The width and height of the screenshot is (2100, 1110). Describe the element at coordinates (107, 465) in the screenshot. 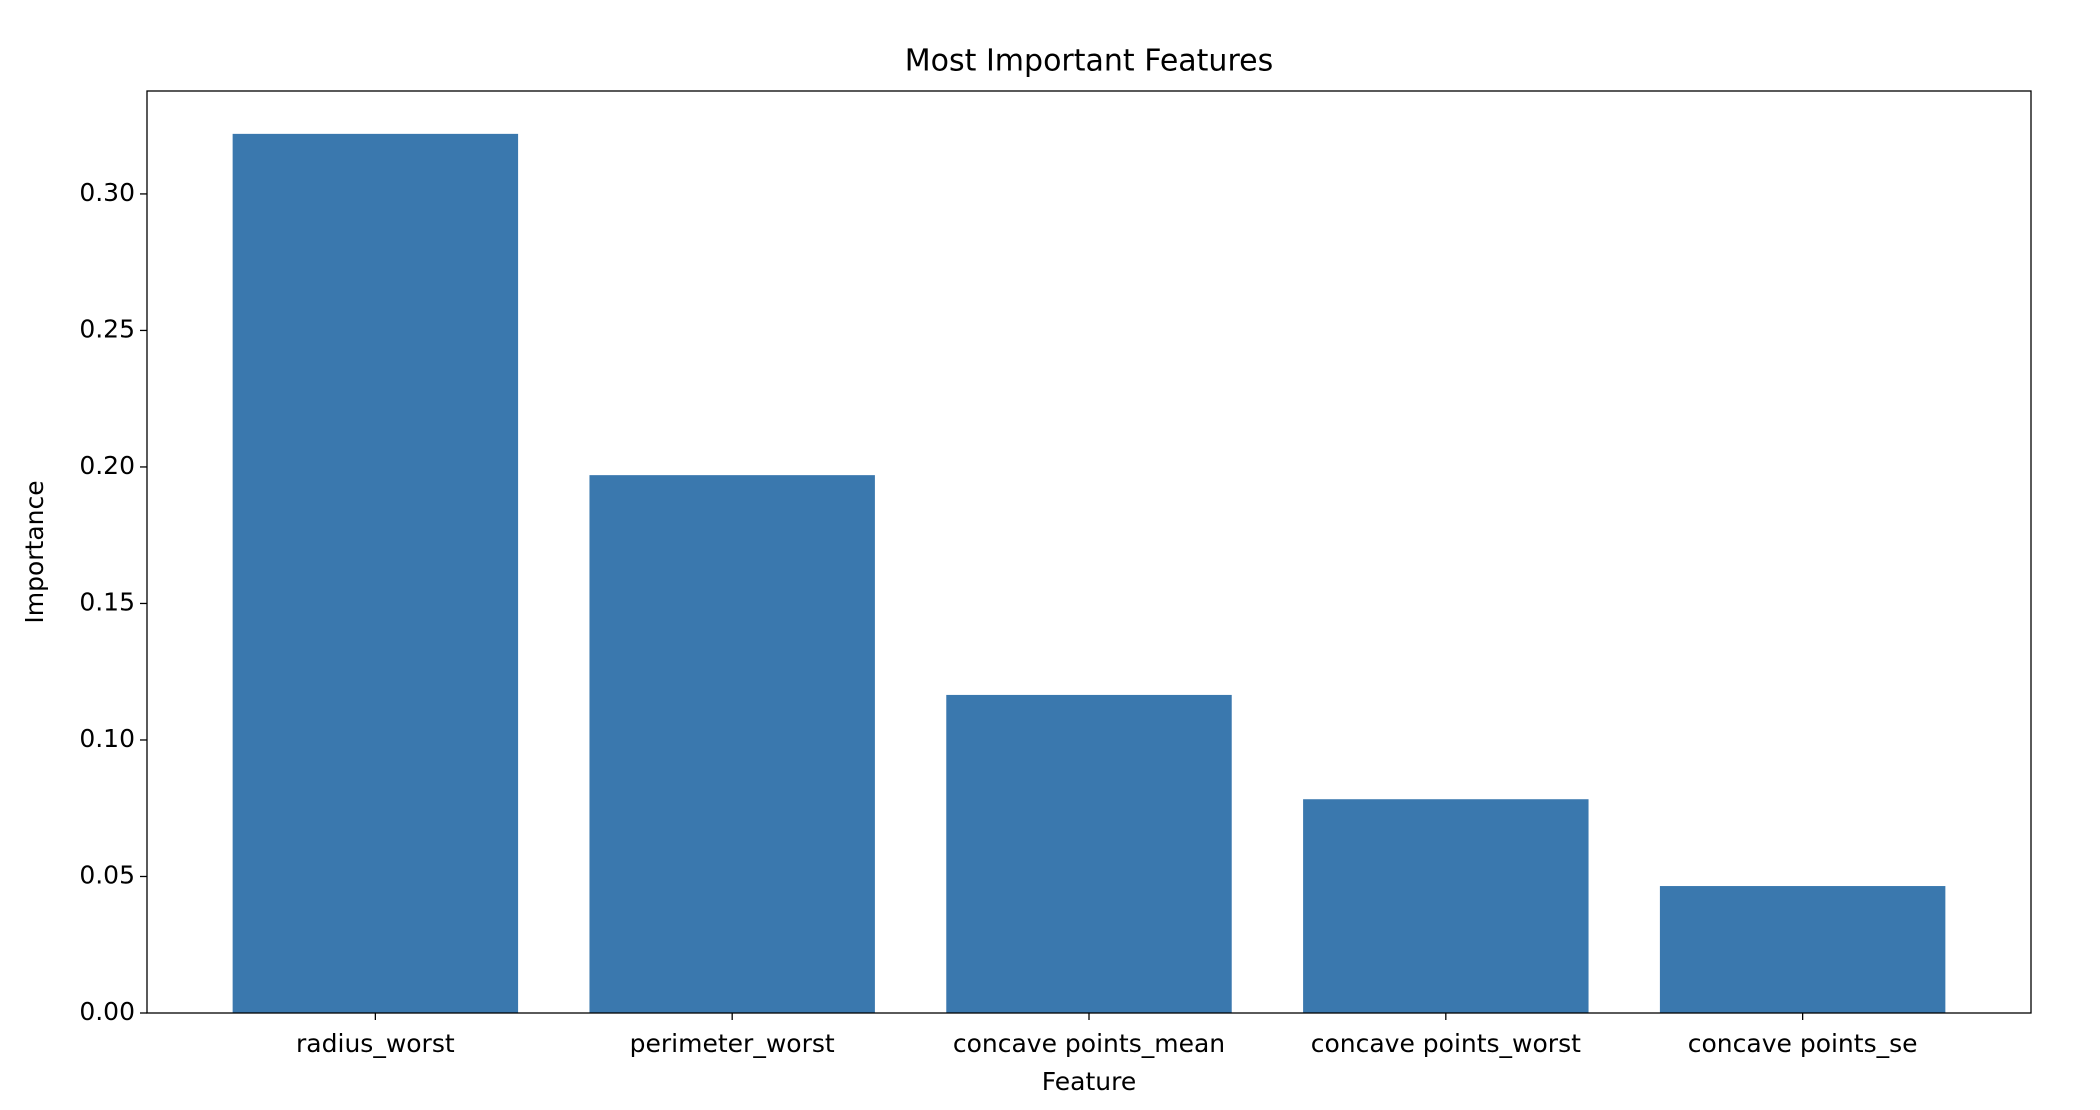

I see `y-tick-label: 0.20` at that location.